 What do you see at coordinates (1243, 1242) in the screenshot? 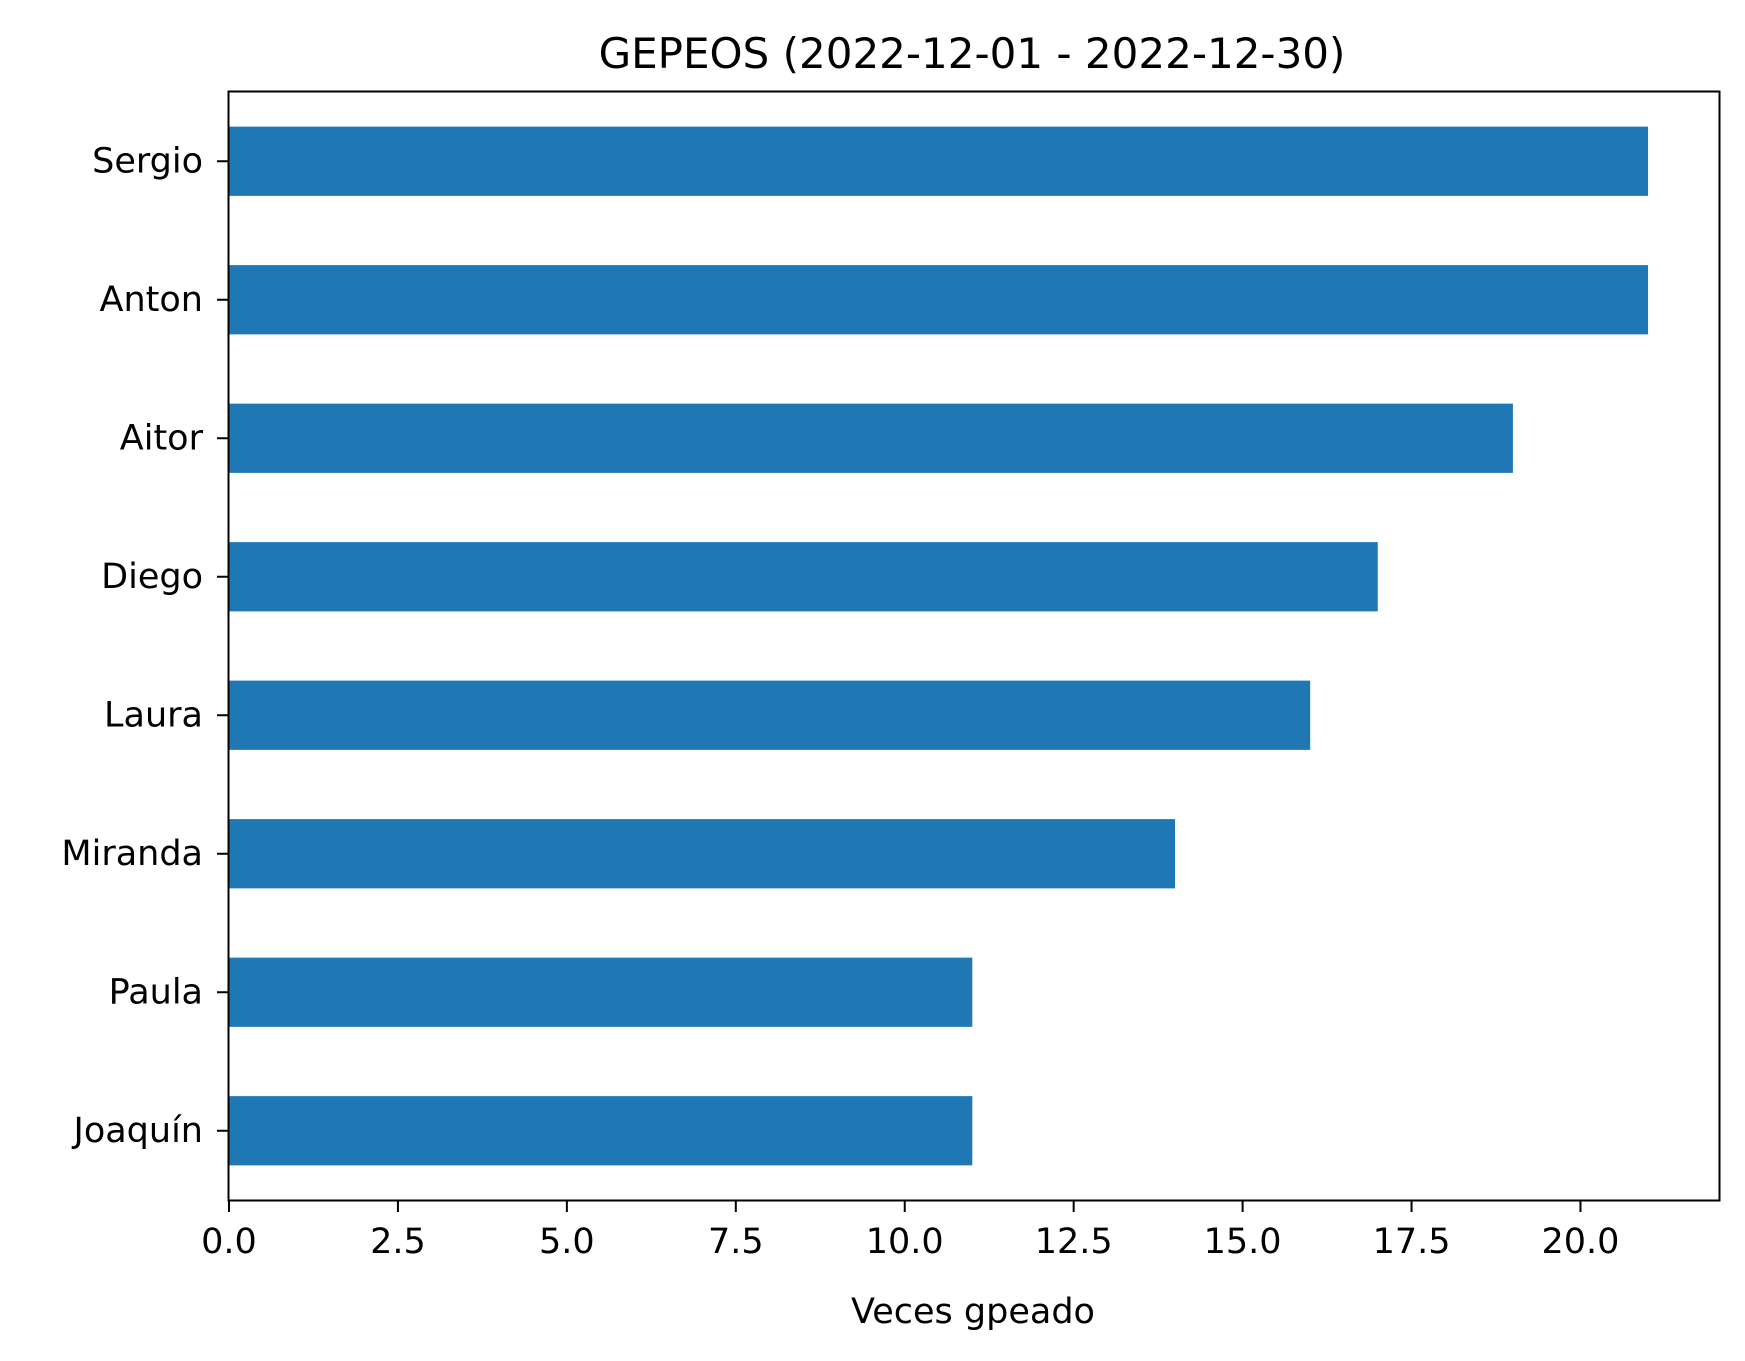
I see `x-tick-label: 15.0` at bounding box center [1243, 1242].